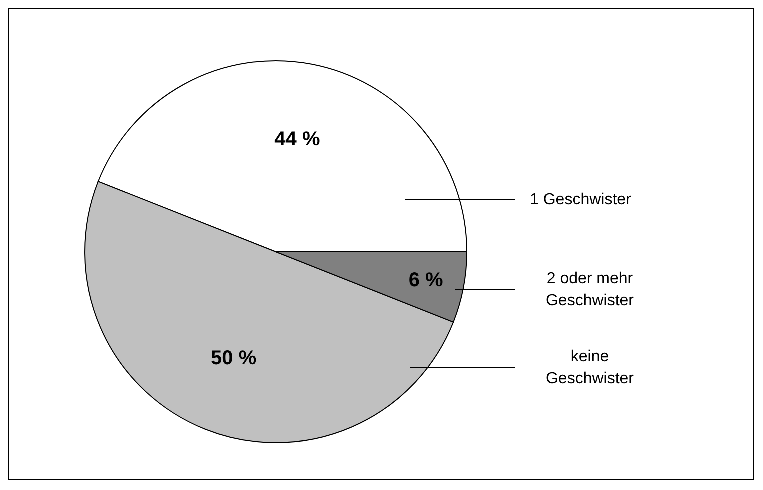 This screenshot has width=763, height=490. Describe the element at coordinates (590, 290) in the screenshot. I see `legend-label: 2 oder mehr Geschwister` at that location.